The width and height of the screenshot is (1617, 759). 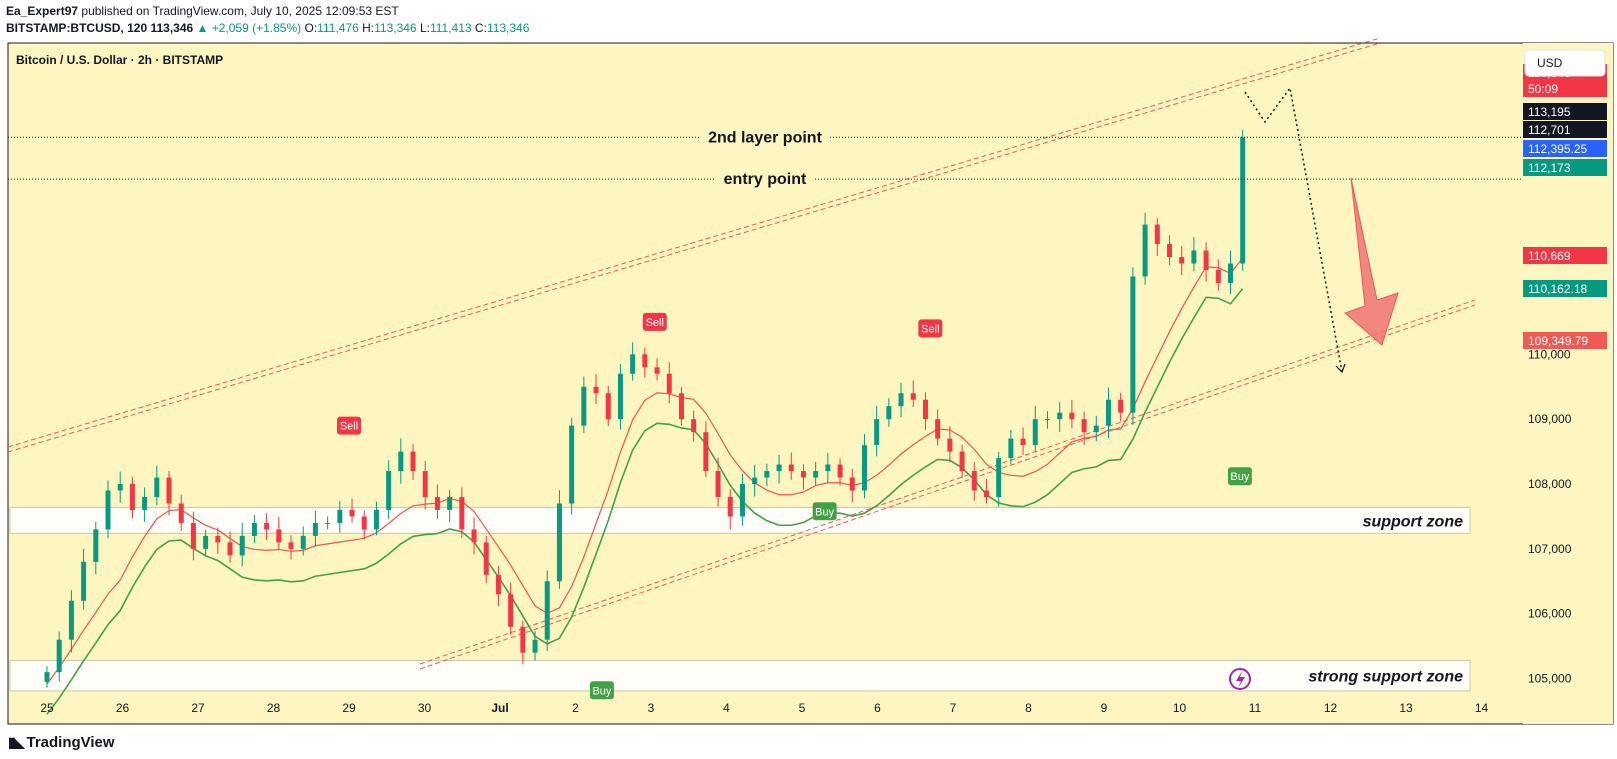 I want to click on currency-selector, so click(x=1565, y=63).